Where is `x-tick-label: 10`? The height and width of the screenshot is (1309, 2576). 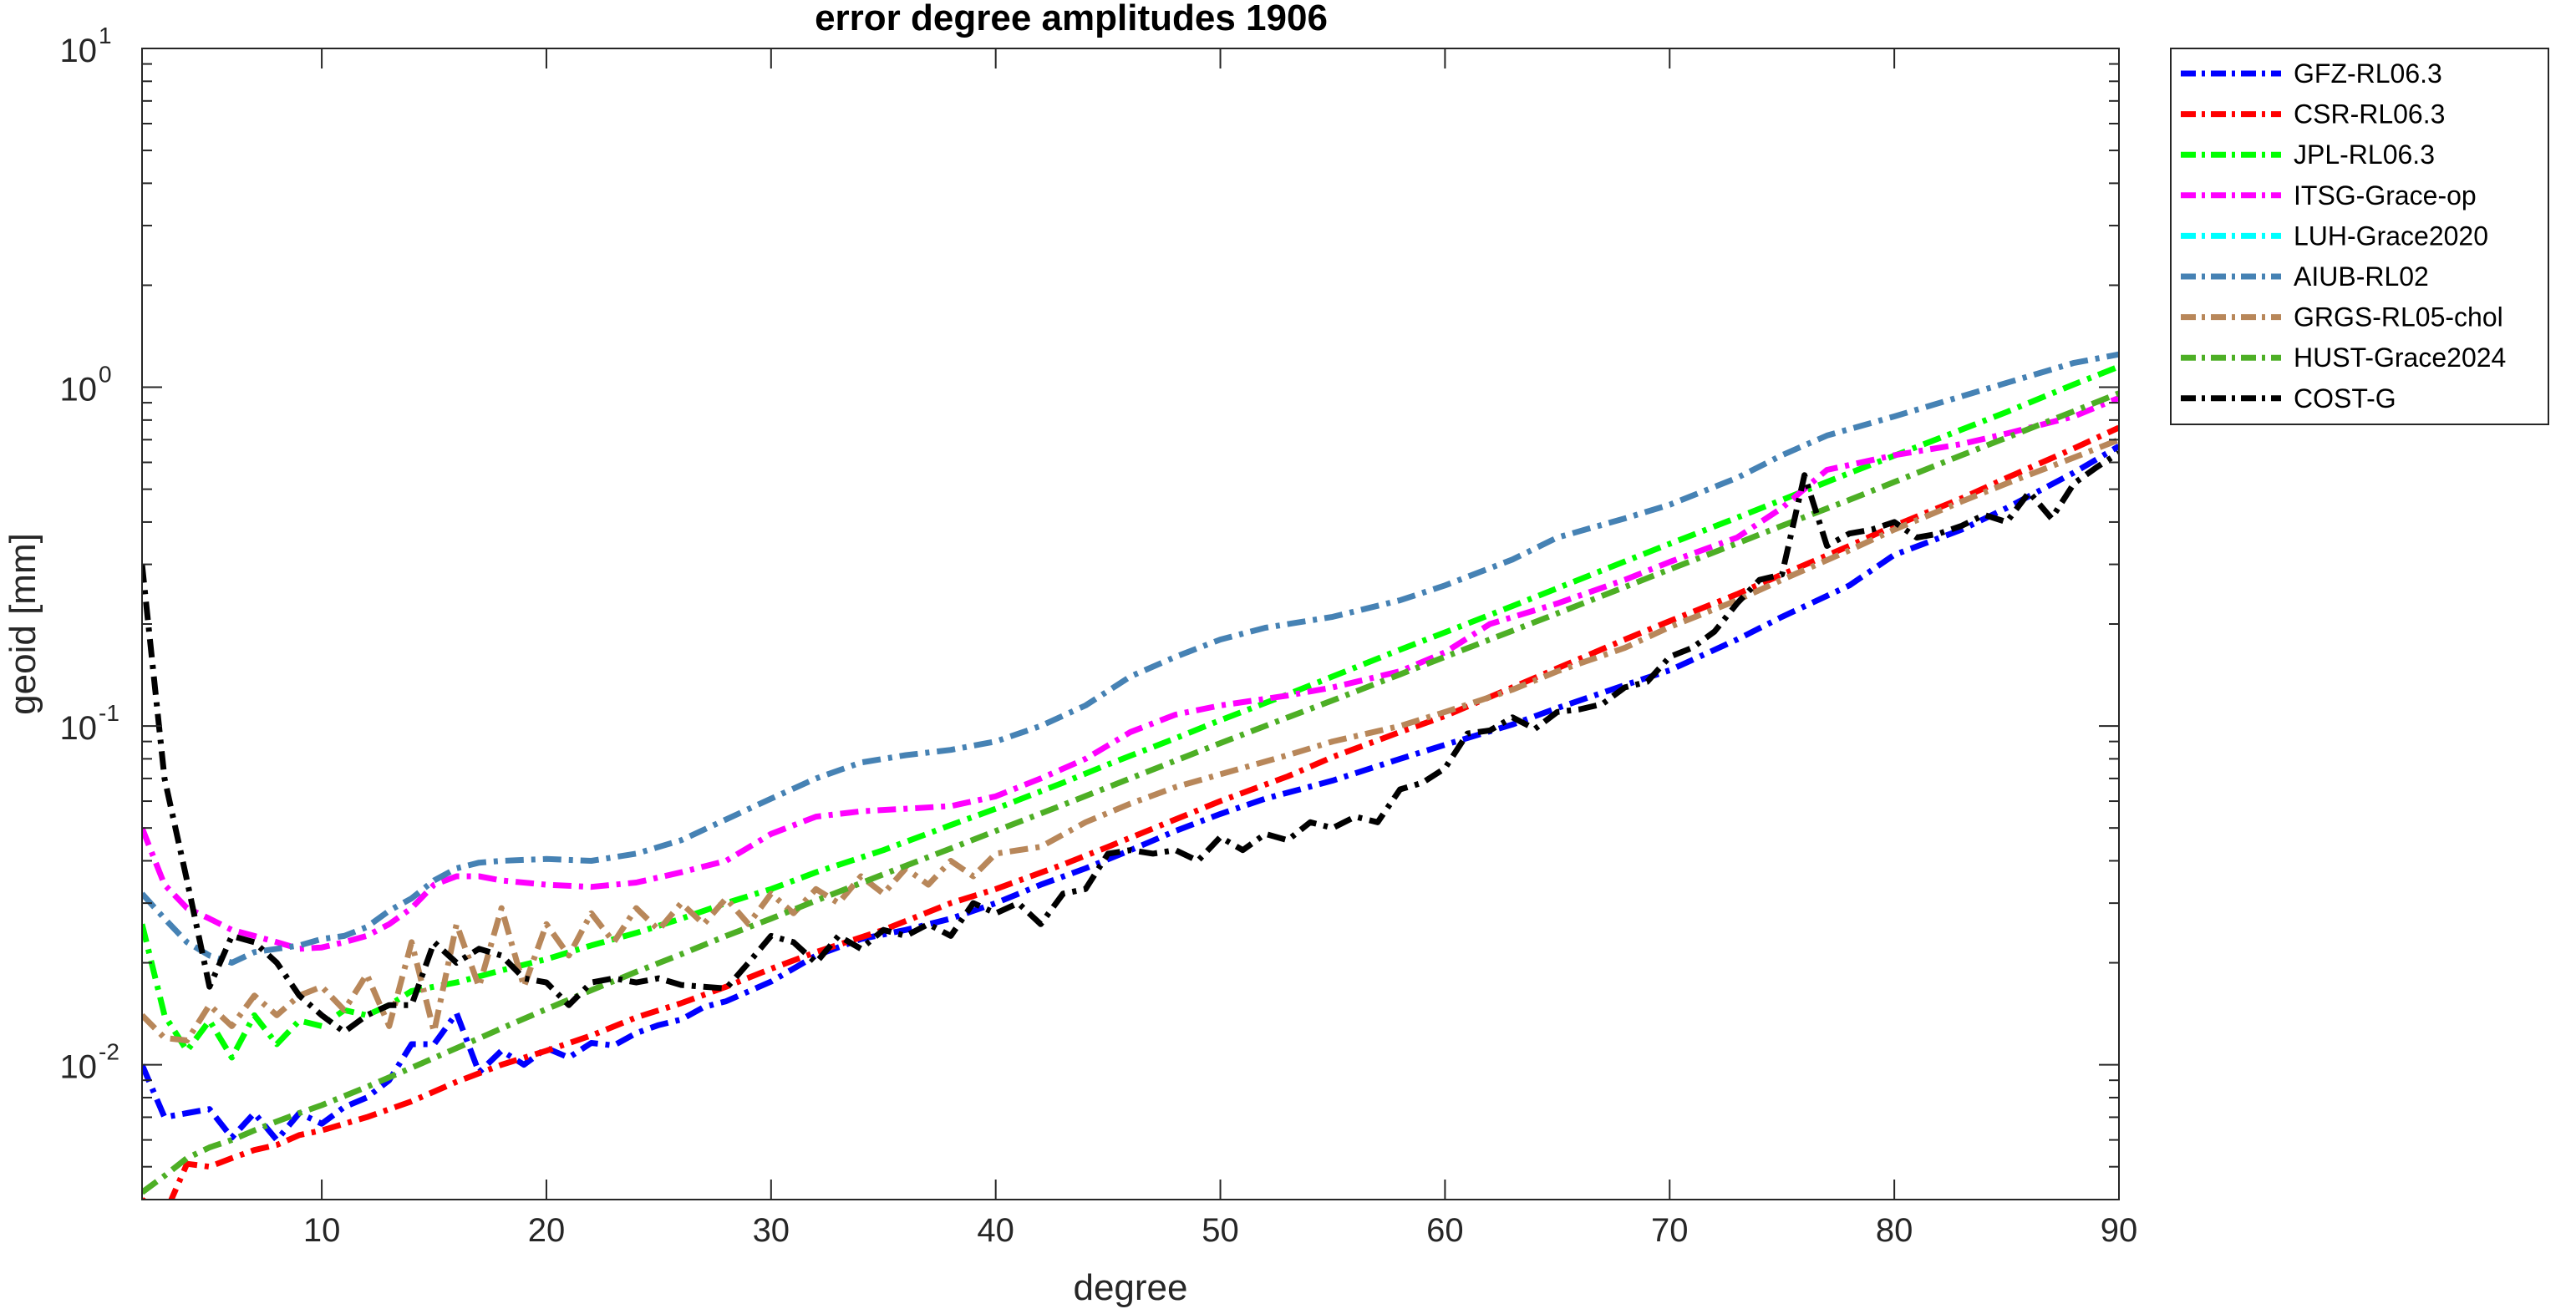
x-tick-label: 10 is located at coordinates (322, 1230).